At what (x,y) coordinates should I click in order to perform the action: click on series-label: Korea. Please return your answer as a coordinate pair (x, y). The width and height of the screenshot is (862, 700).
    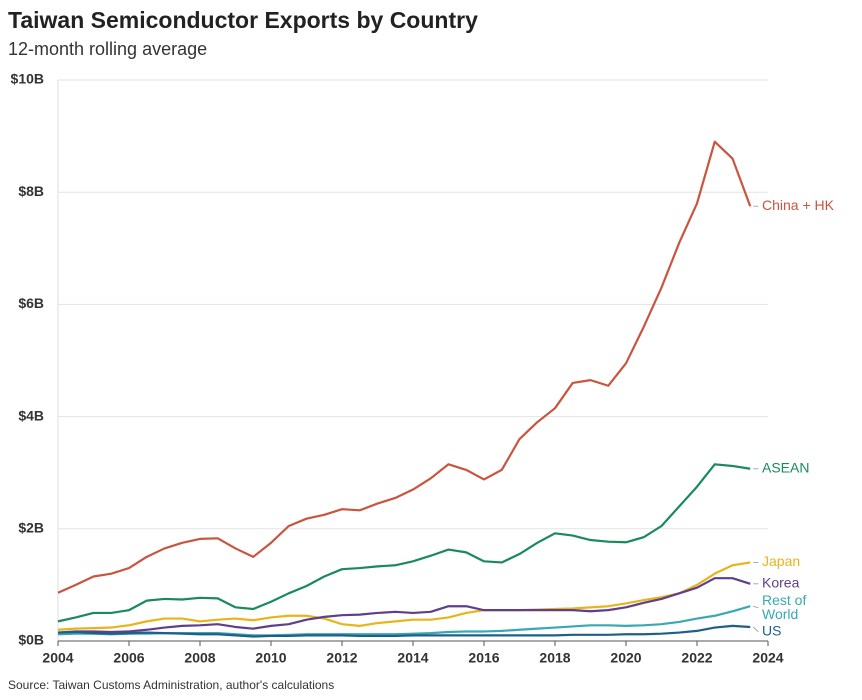
    Looking at the image, I should click on (781, 582).